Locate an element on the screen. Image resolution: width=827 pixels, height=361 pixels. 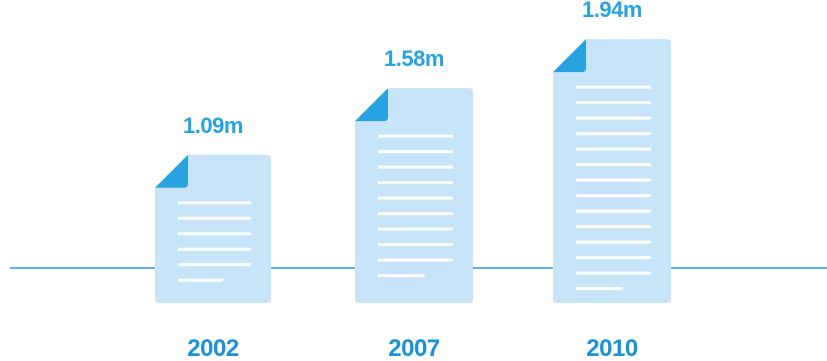
document-bar-2007 is located at coordinates (414, 196).